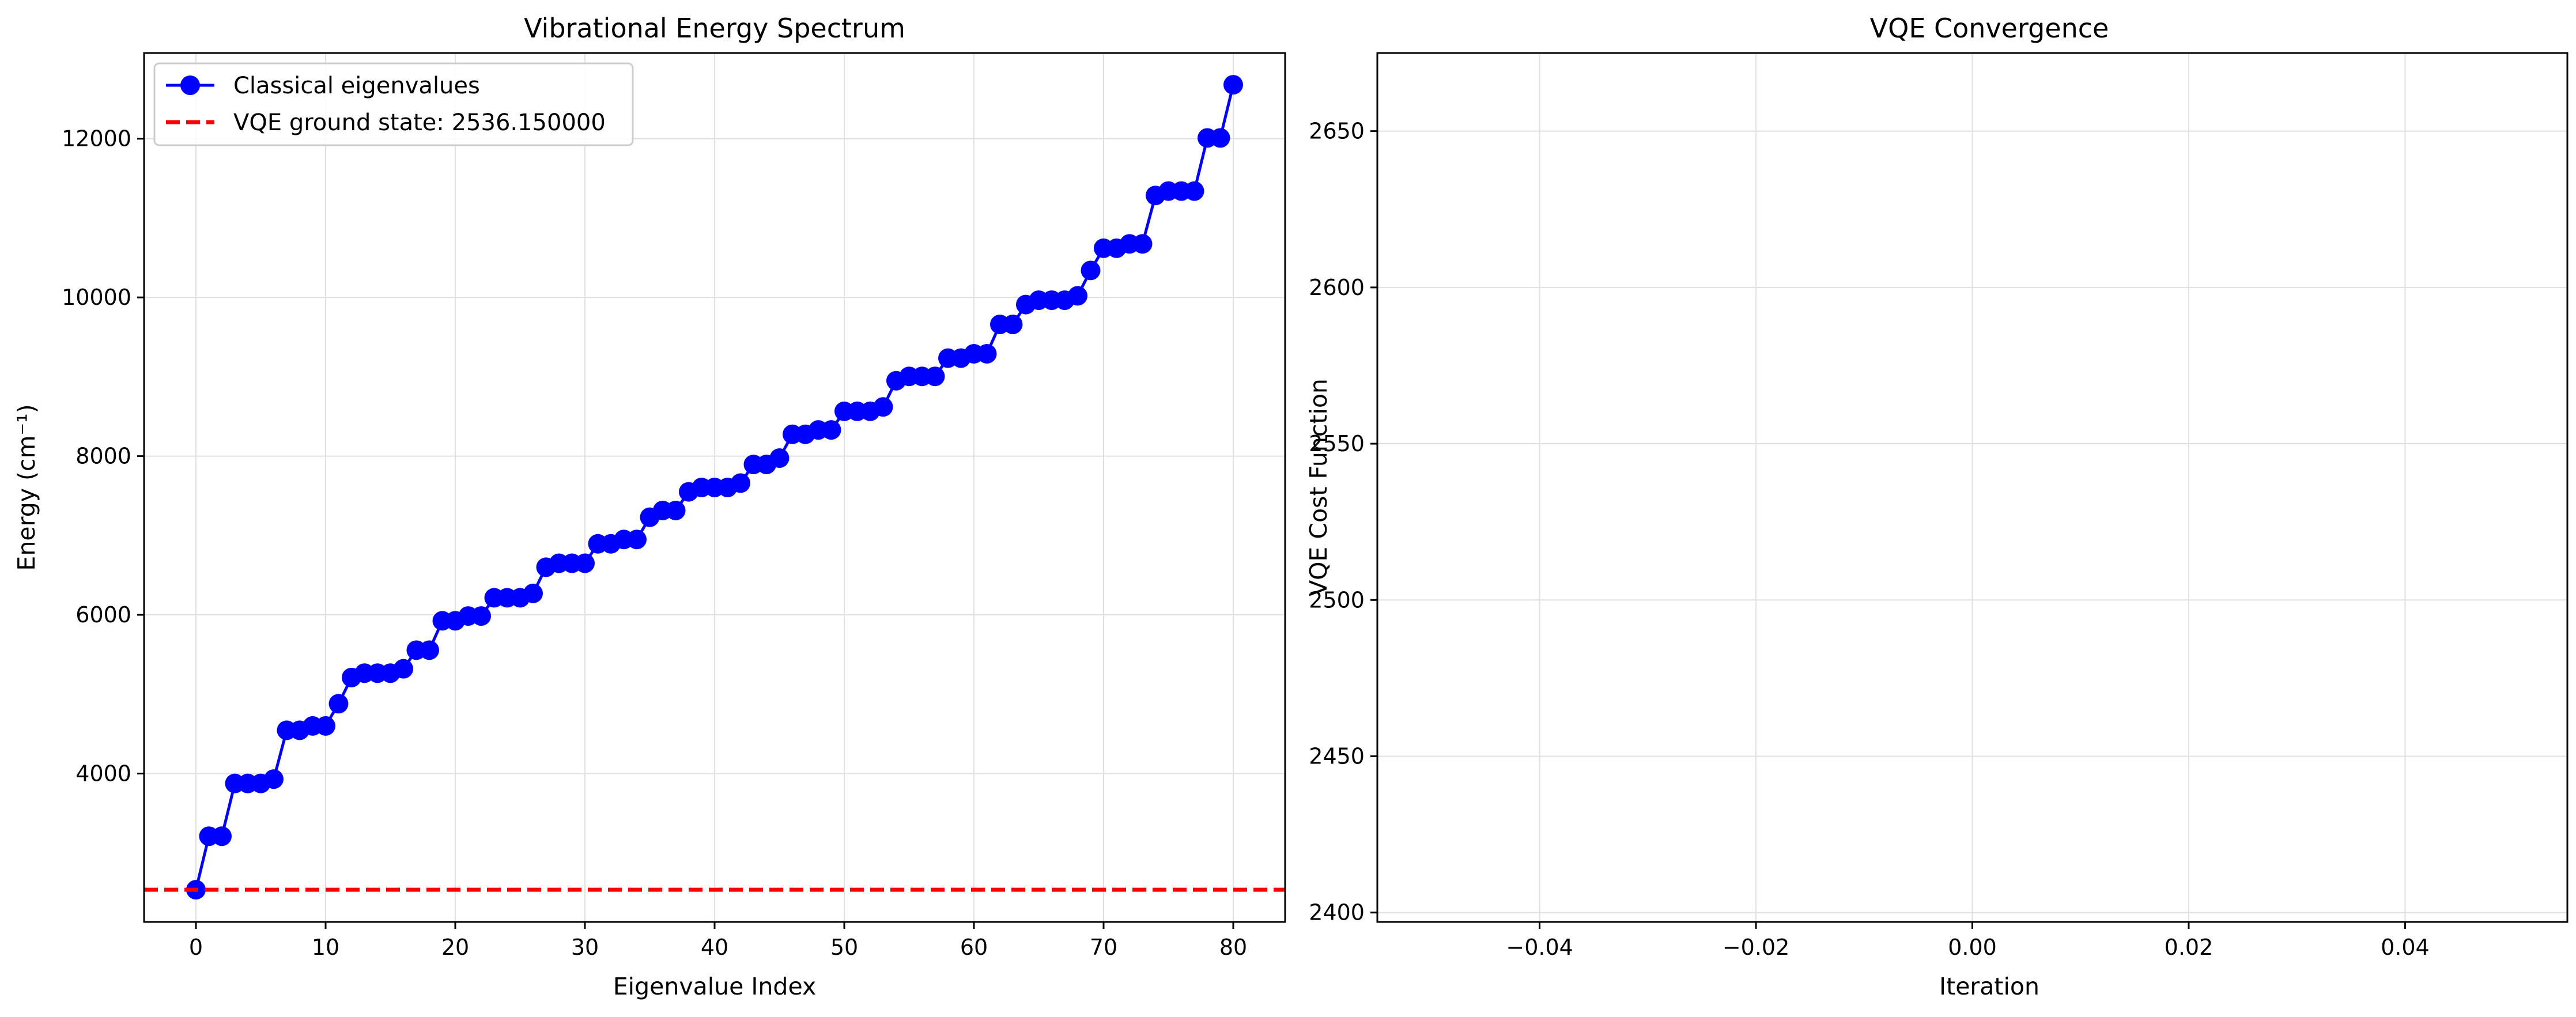 Image resolution: width=2576 pixels, height=1017 pixels. I want to click on x-tick-label: 60, so click(974, 947).